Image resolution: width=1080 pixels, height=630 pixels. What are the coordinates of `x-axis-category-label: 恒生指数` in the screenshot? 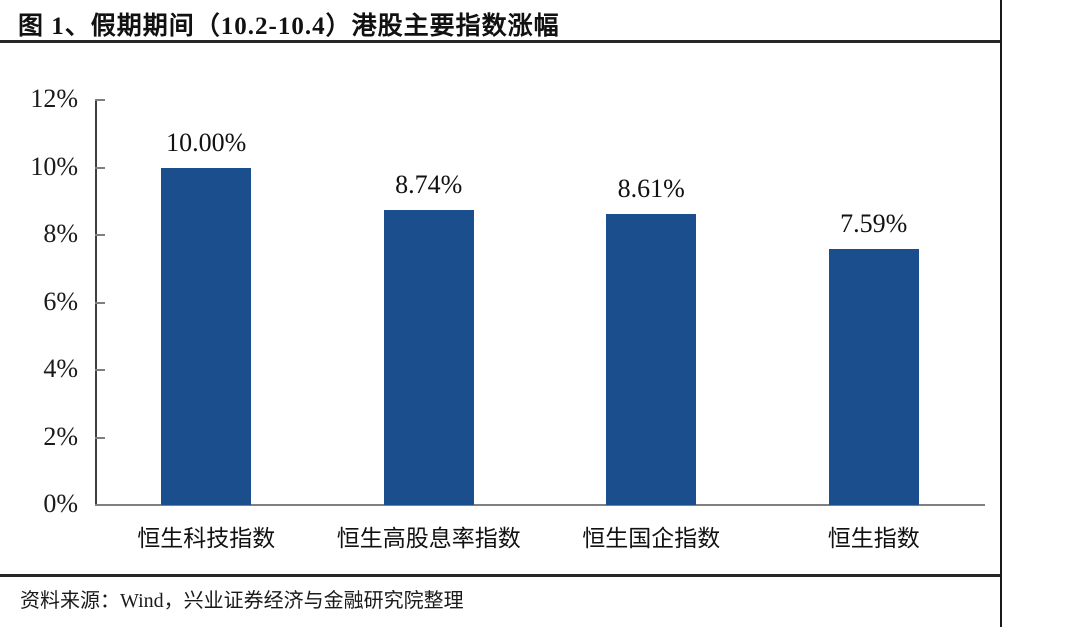 It's located at (873, 538).